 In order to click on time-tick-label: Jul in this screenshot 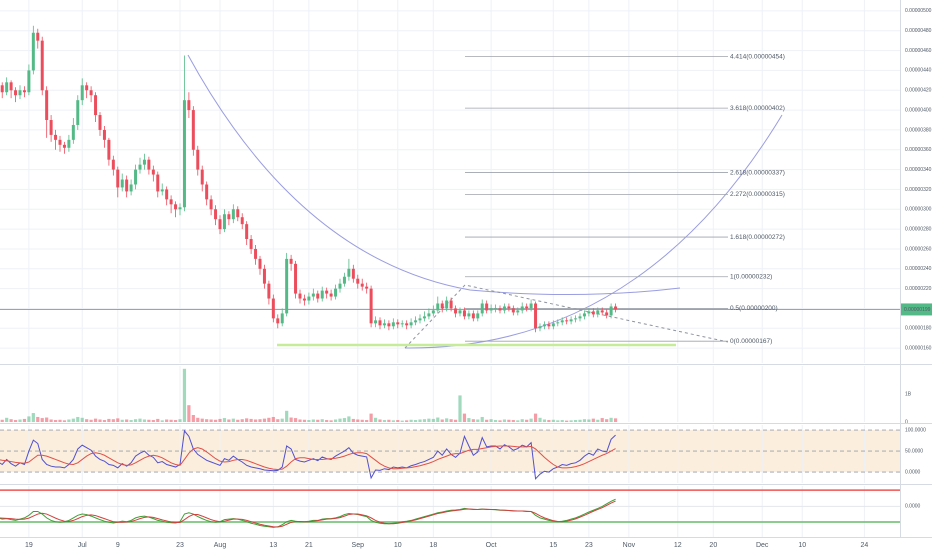, I will do `click(82, 545)`.